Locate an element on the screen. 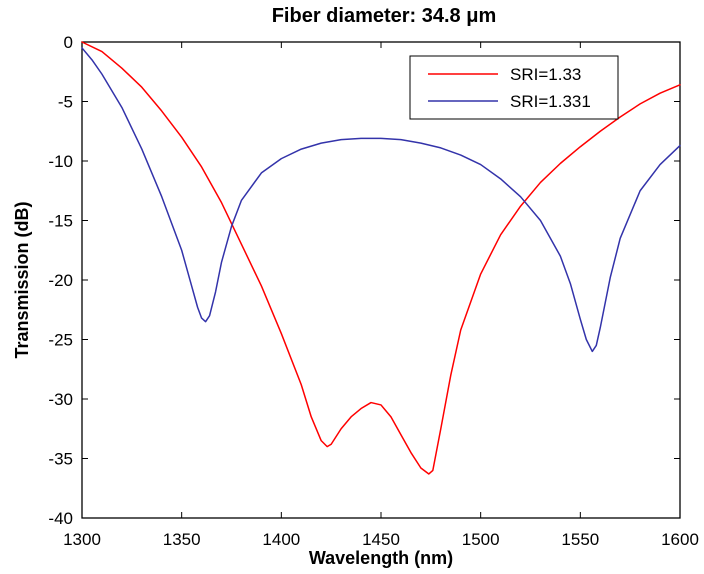  chart-title: Fiber diameter: 34.8 μm is located at coordinates (384, 16).